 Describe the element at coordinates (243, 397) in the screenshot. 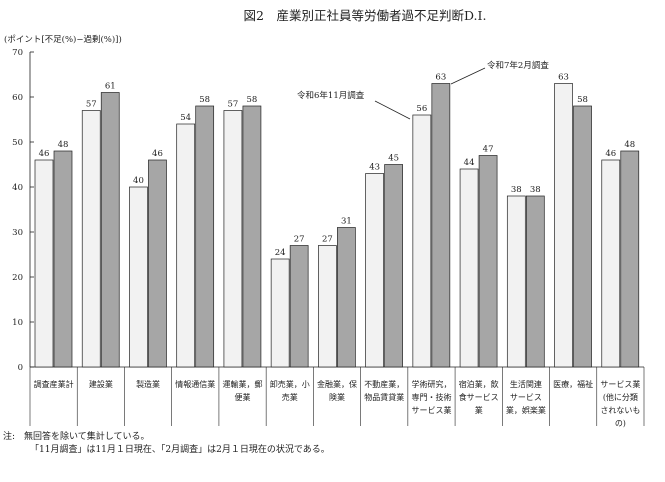

I see `category-label: 便業` at that location.